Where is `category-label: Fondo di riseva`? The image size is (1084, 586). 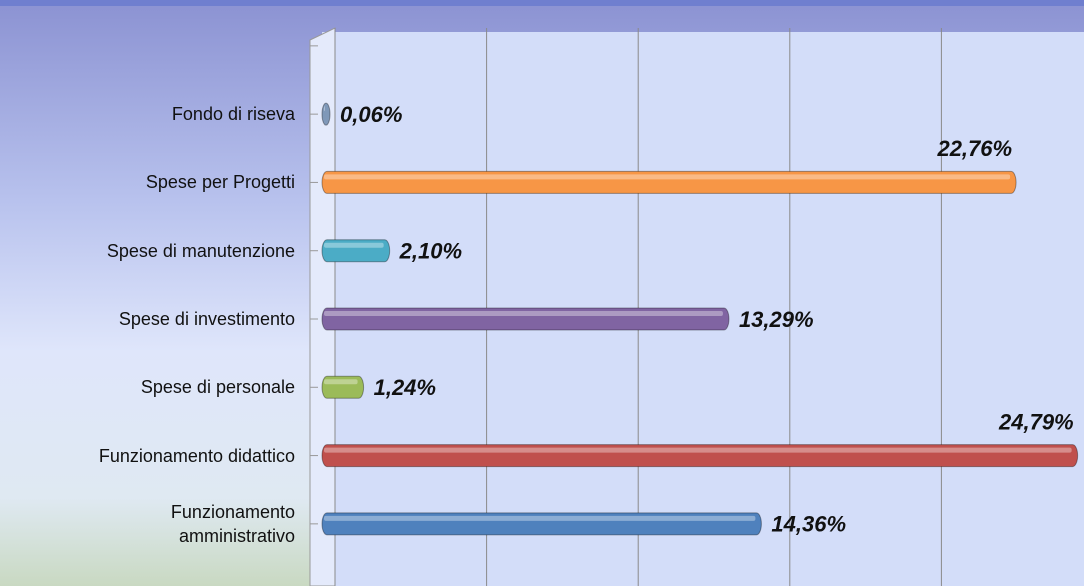
category-label: Fondo di riseva is located at coordinates (233, 114).